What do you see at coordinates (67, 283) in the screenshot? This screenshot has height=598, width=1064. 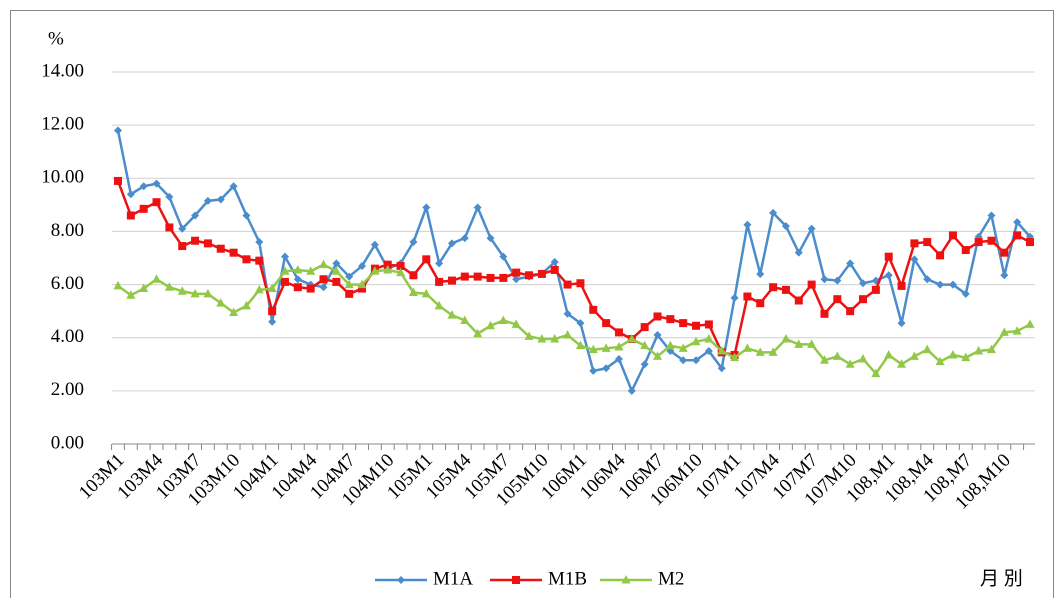 I see `y-tick-label: 6.00` at bounding box center [67, 283].